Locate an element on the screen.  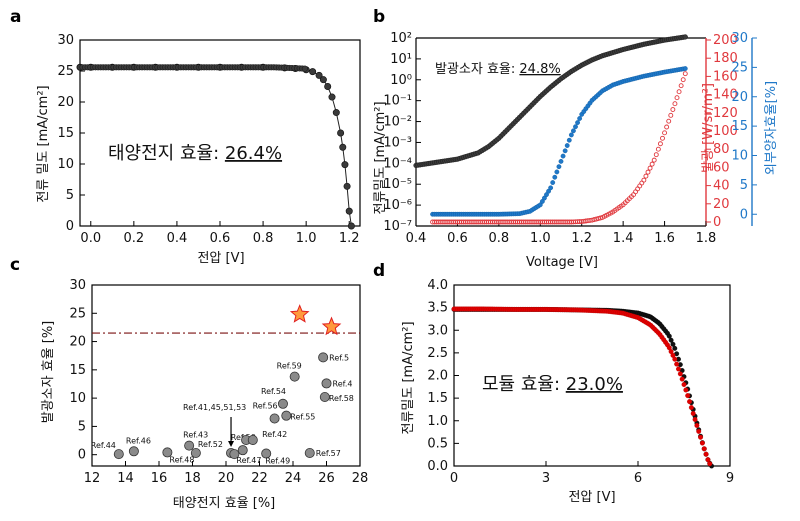
panel-b-left-tick-label: 10⁻³ is located at coordinates (397, 142).